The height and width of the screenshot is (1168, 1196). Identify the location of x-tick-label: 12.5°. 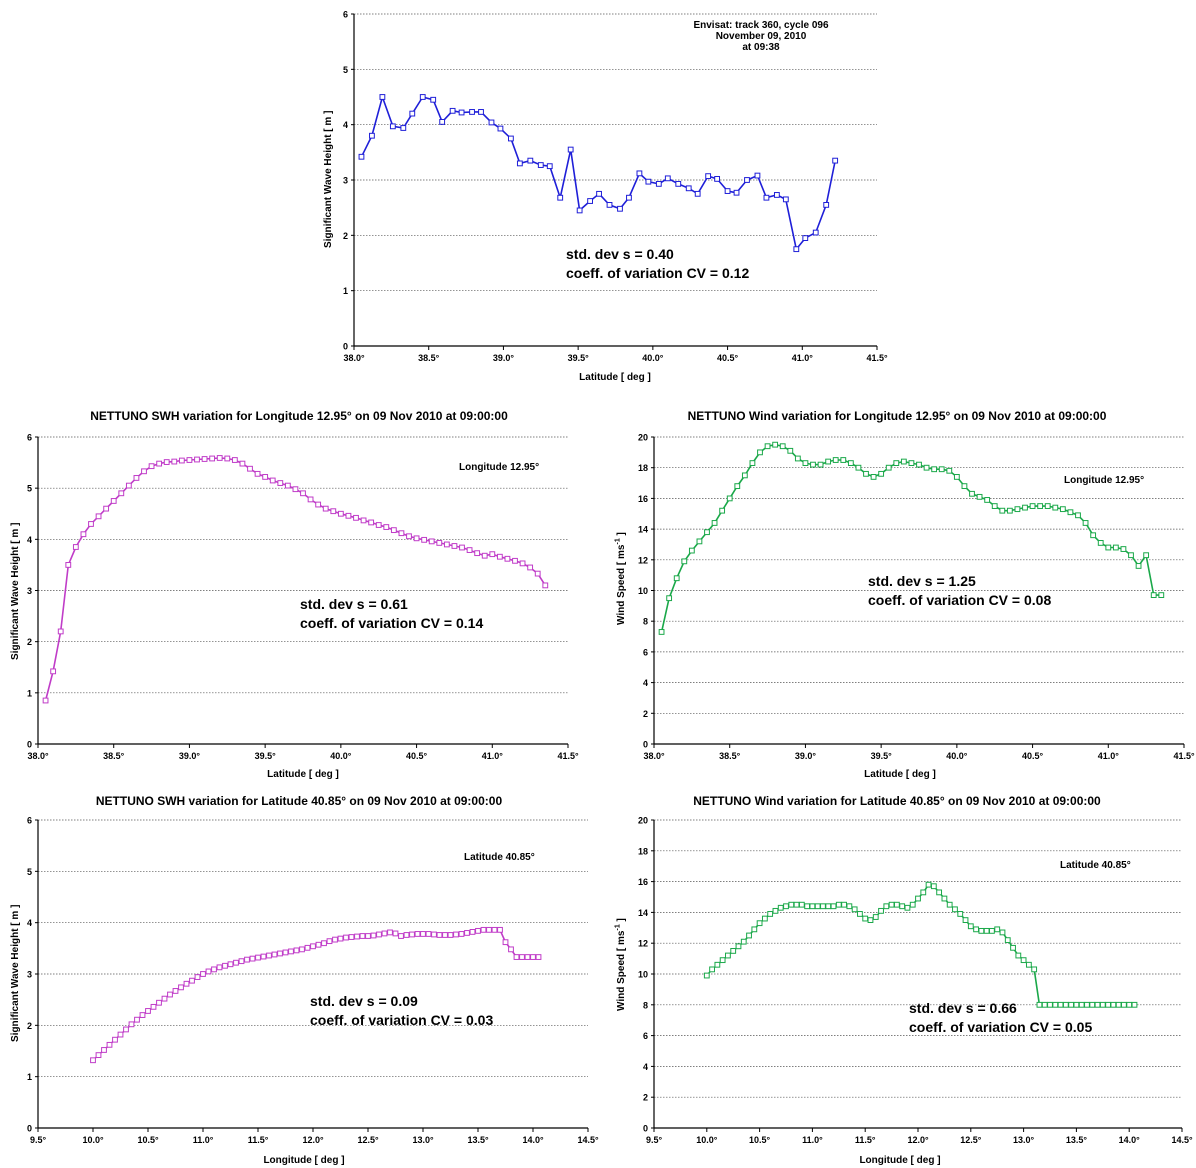
(971, 1140).